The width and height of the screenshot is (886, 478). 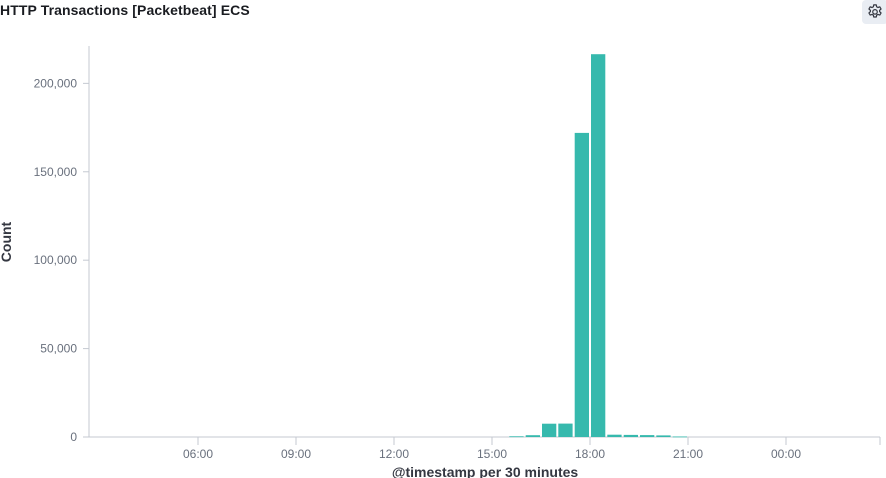 I want to click on x-axis-title: @timestamp per 30 minutes, so click(x=485, y=471).